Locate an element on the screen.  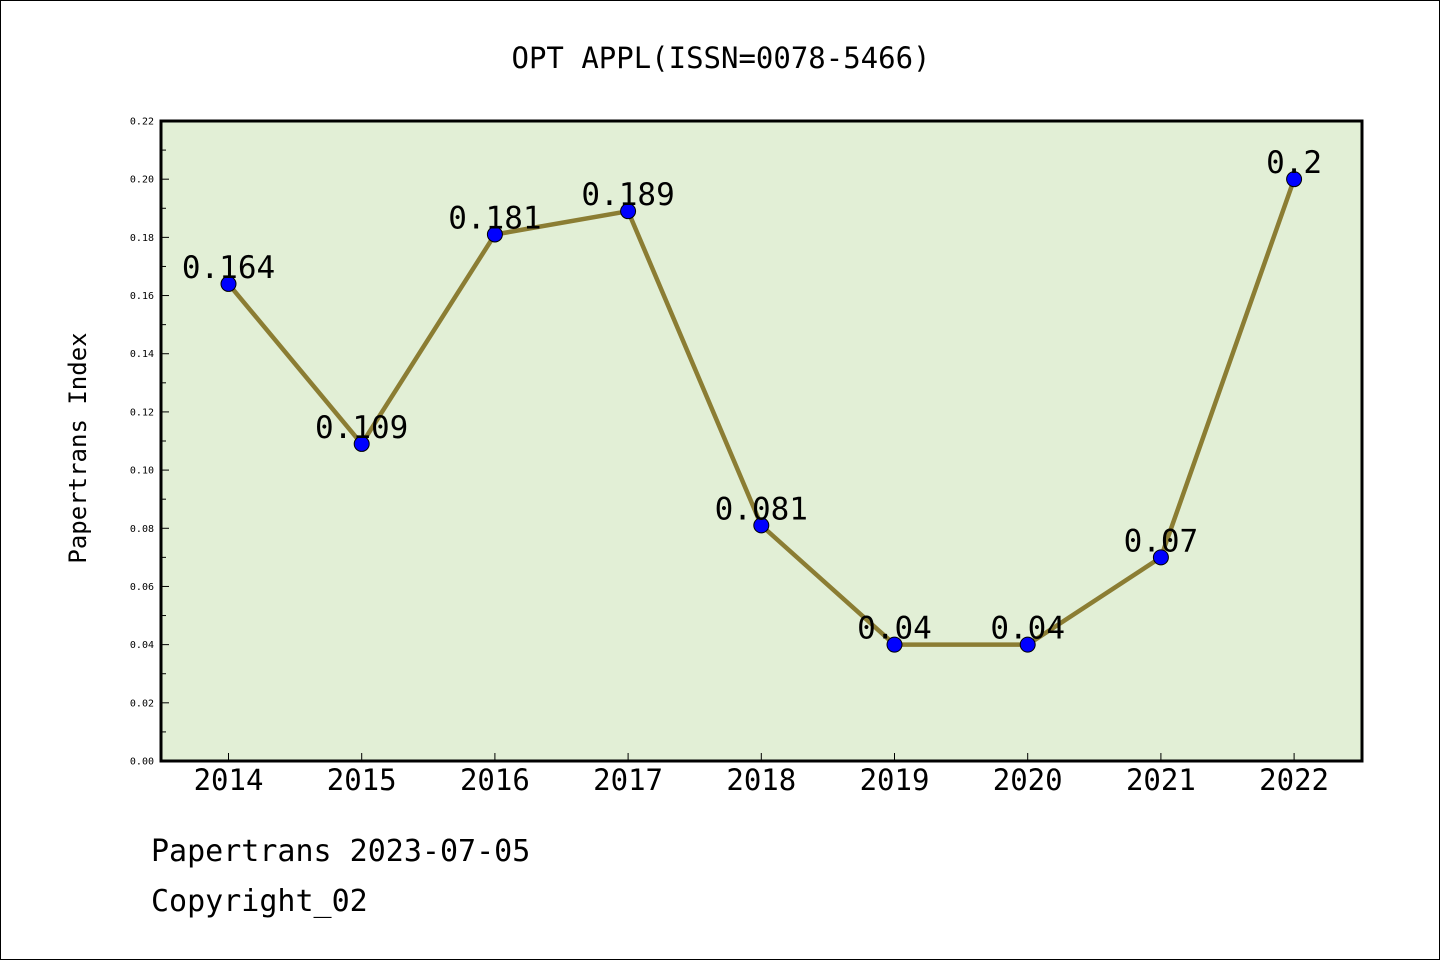
y-tick-label: 0.12 is located at coordinates (142, 412).